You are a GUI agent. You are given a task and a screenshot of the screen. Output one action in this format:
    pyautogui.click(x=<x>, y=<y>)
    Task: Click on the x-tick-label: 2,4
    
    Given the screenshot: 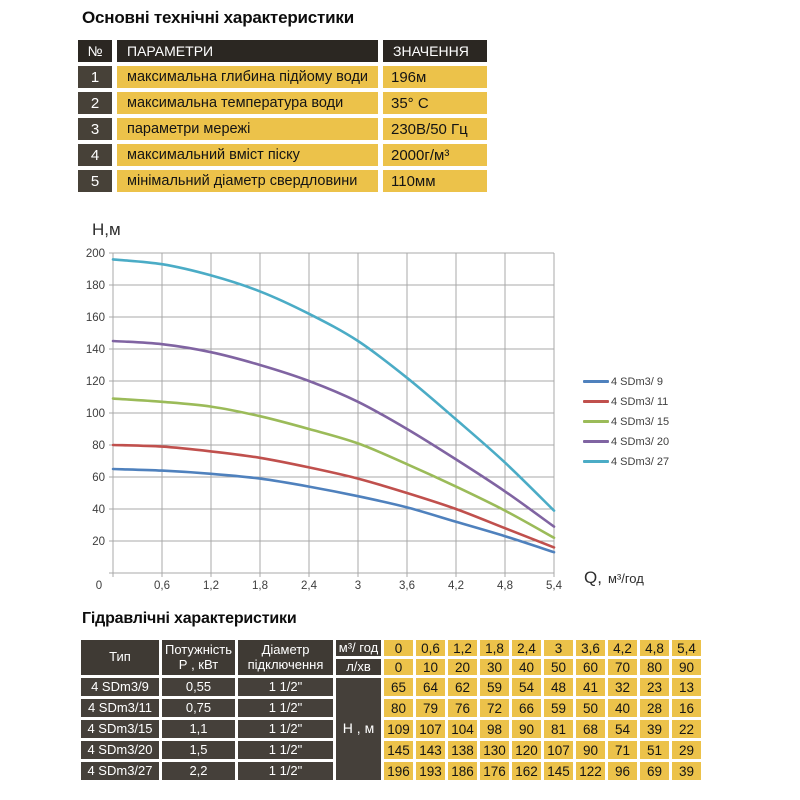 What is the action you would take?
    pyautogui.click(x=309, y=586)
    